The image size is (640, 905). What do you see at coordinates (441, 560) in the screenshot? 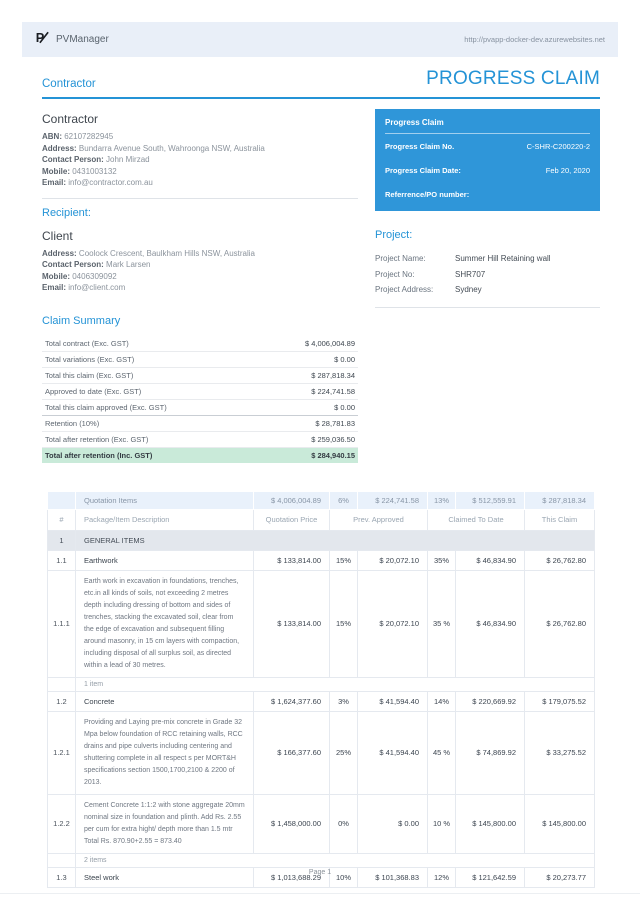
I see `claimed-pct-cell: 35%` at bounding box center [441, 560].